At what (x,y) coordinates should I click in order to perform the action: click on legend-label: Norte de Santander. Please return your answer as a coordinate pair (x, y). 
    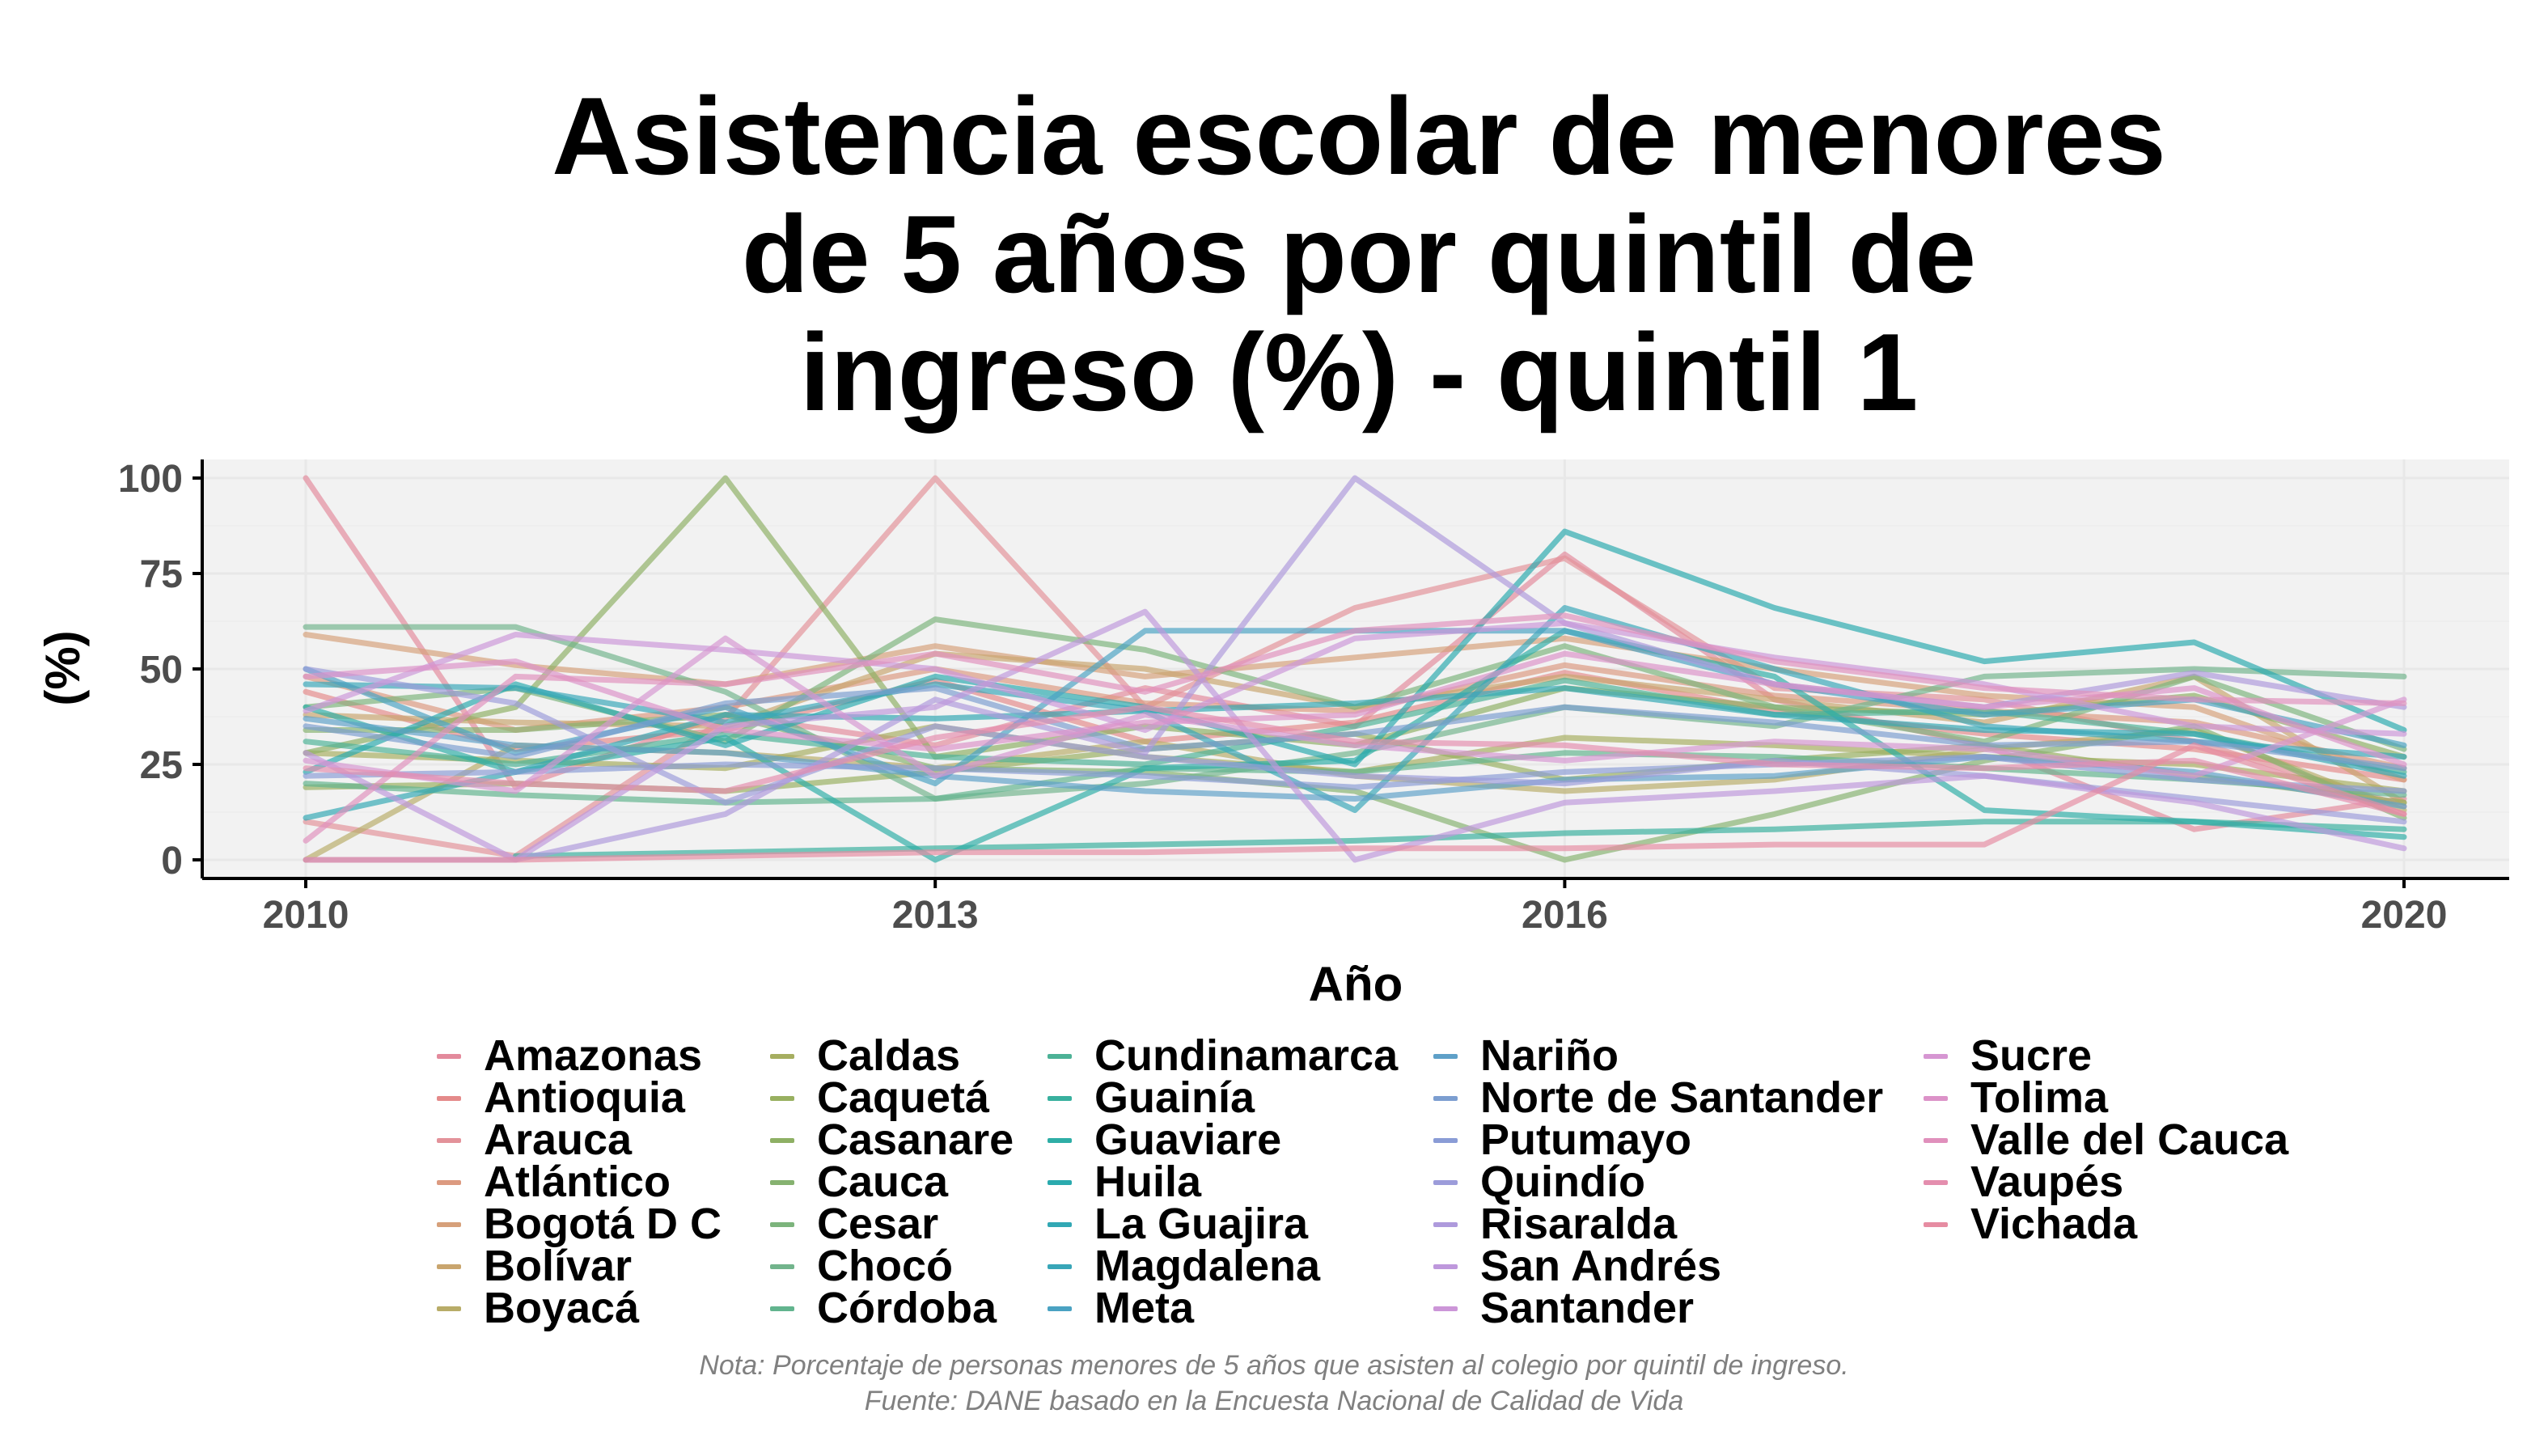
    Looking at the image, I should click on (1682, 1097).